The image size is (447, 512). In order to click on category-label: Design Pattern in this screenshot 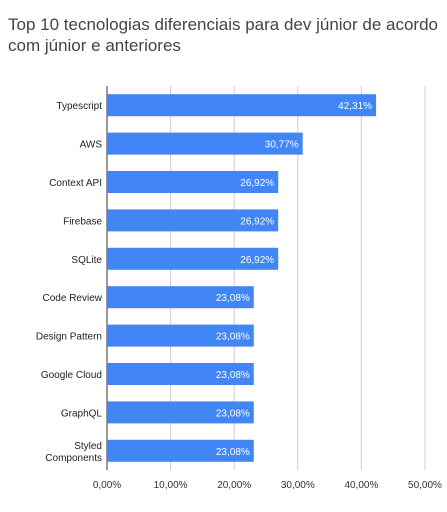, I will do `click(69, 337)`.